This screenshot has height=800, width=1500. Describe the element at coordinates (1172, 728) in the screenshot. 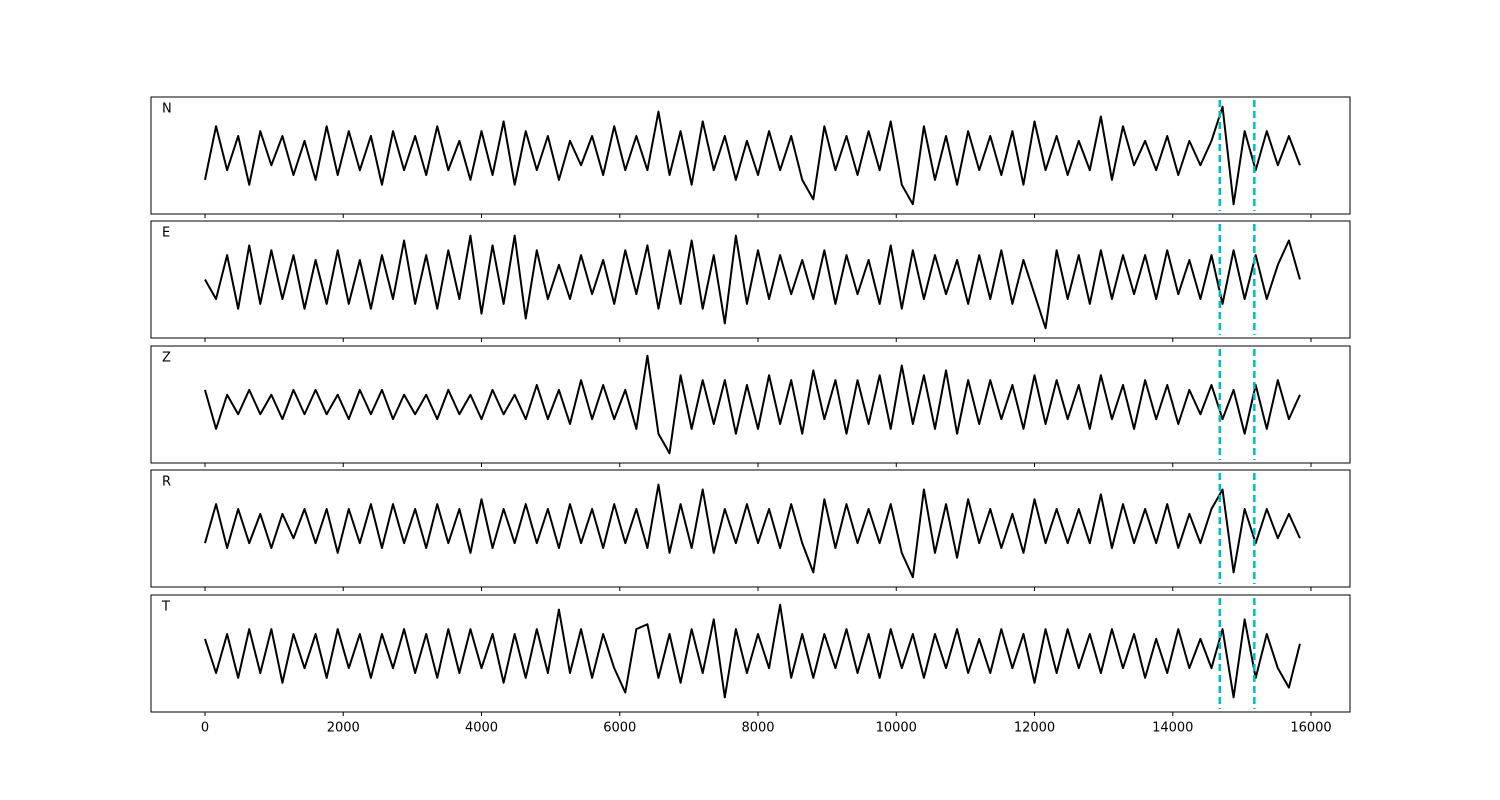

I see `x-tick-label: 14000` at that location.